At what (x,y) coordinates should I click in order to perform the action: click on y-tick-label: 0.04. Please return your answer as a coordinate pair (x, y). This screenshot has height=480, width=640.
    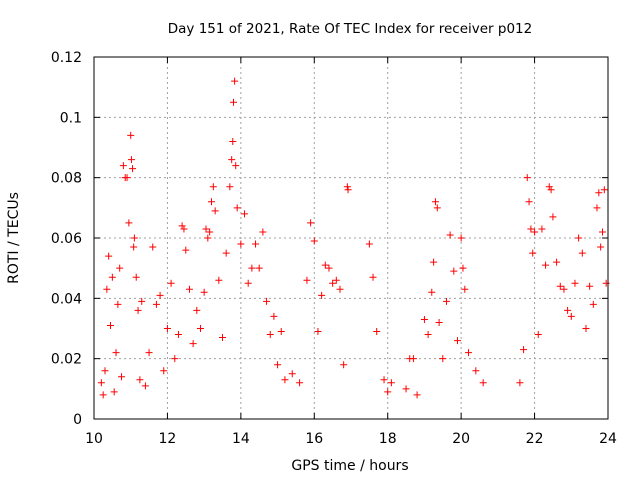
    Looking at the image, I should click on (66, 299).